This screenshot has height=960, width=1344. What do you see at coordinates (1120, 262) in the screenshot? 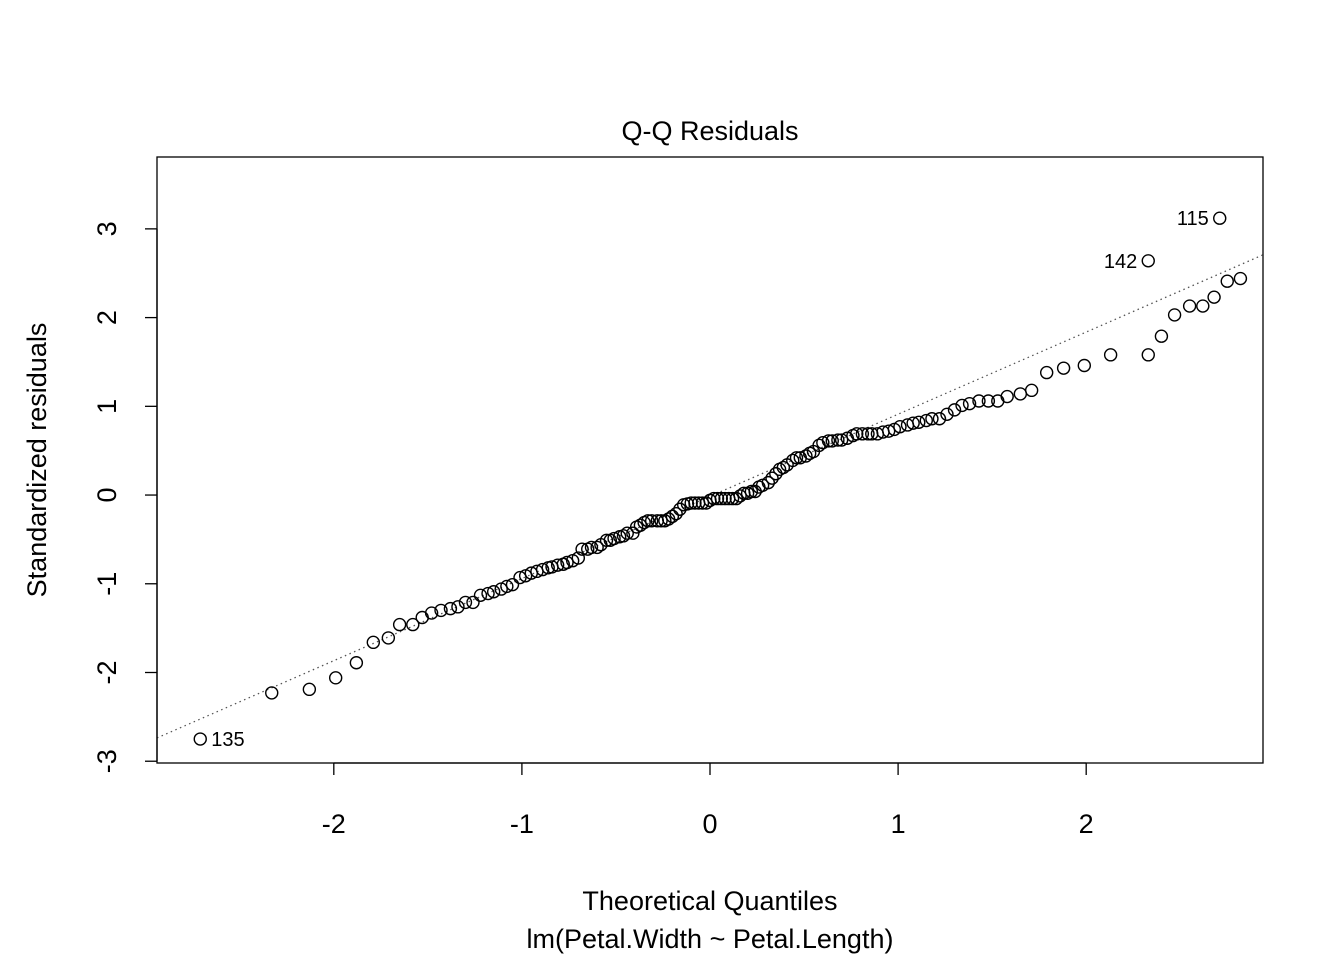
I see `point-label: 142` at bounding box center [1120, 262].